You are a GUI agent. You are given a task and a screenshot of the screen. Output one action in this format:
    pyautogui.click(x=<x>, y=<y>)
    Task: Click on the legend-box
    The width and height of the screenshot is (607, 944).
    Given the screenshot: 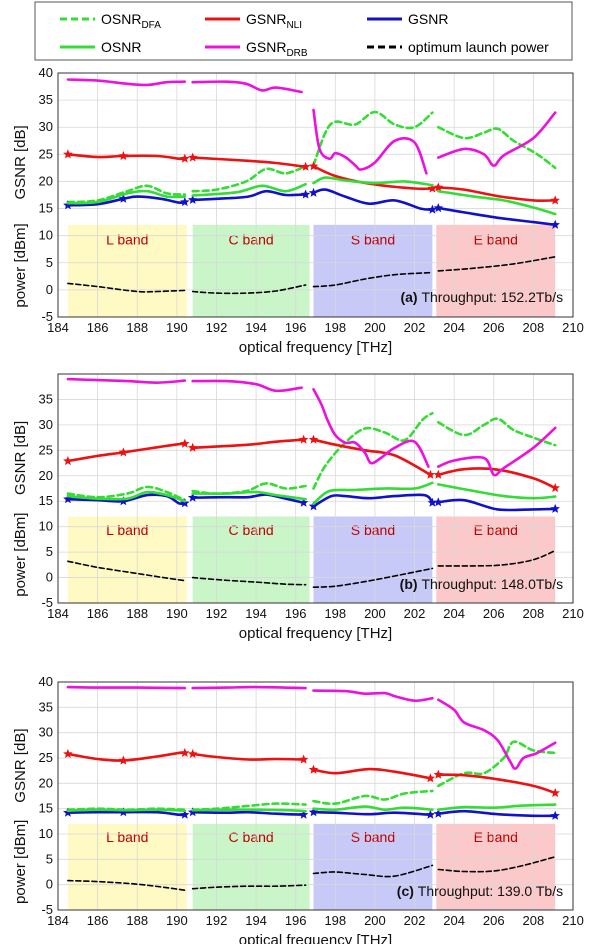 What is the action you would take?
    pyautogui.click(x=303, y=31)
    